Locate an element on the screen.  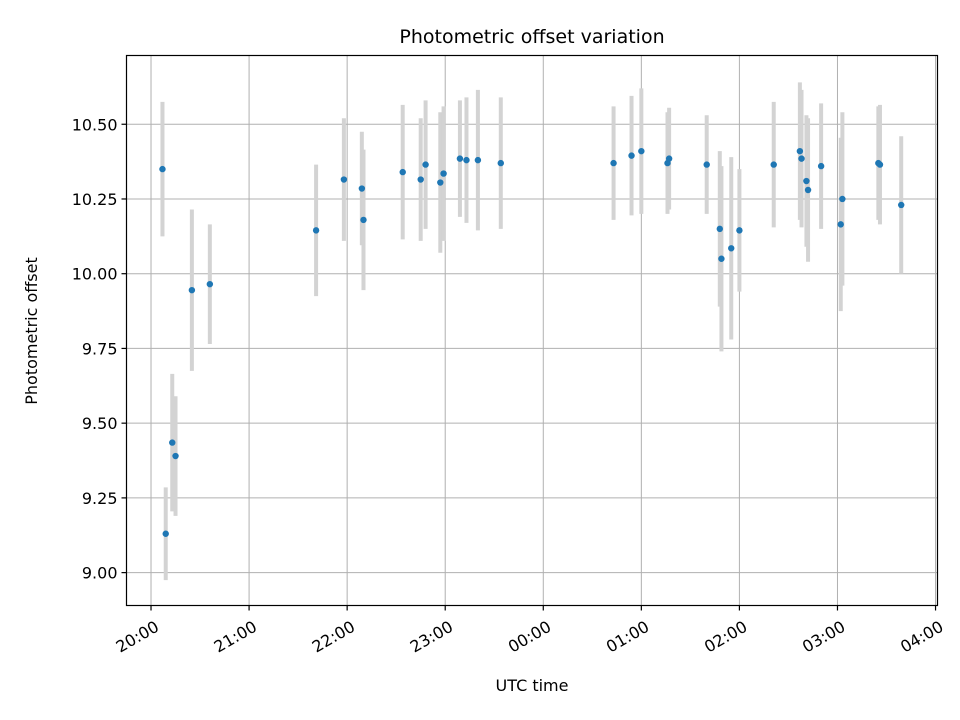
y-tick-label: 9.25 is located at coordinates (100, 498).